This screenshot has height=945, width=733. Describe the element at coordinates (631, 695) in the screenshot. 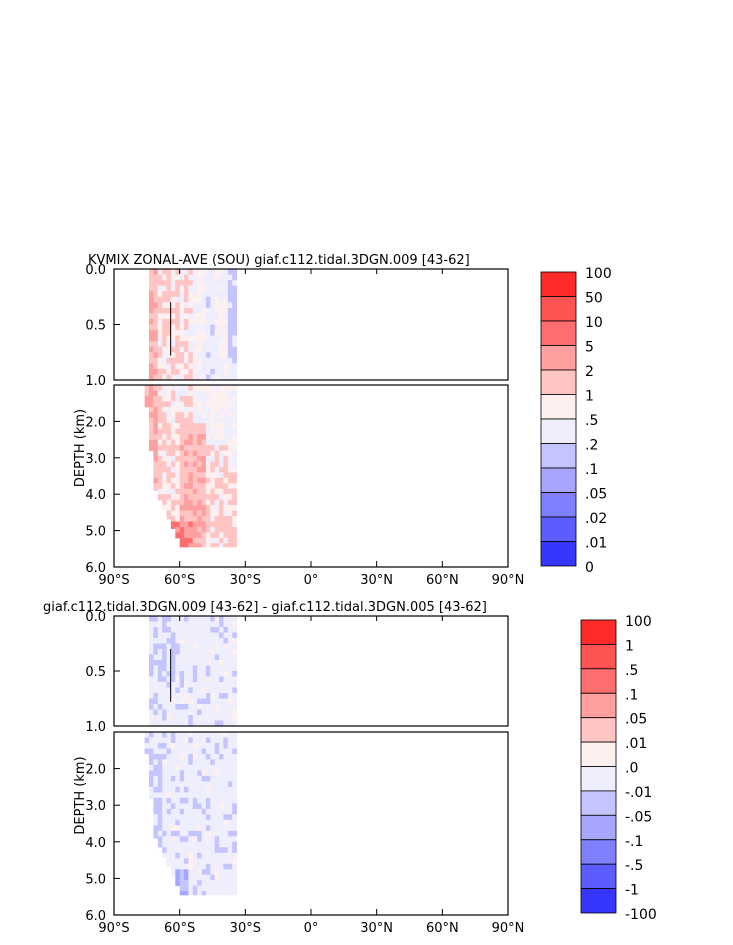

I see `colorbar-label: .1` at that location.